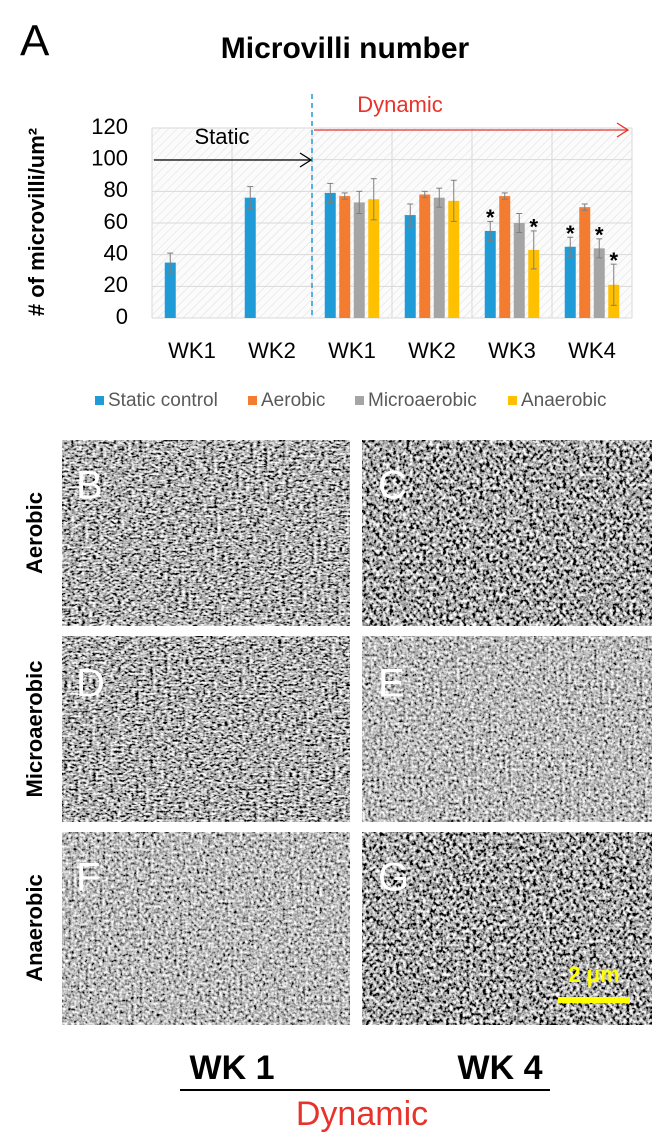  Describe the element at coordinates (116, 252) in the screenshot. I see `y-tick-label: 40` at that location.